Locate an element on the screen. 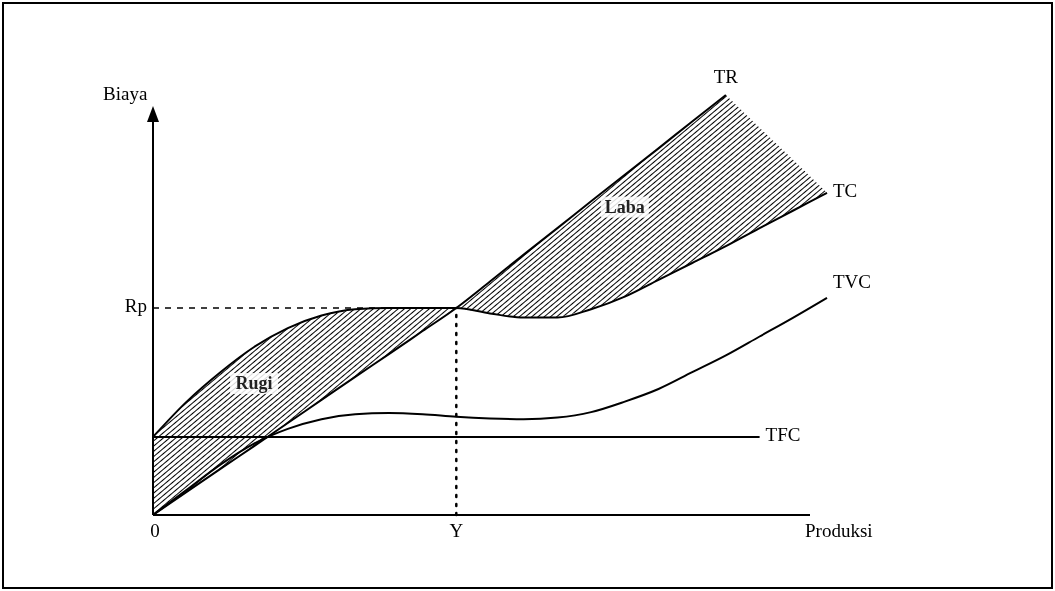 This screenshot has width=1055, height=591. annotation: Laba is located at coordinates (624, 206).